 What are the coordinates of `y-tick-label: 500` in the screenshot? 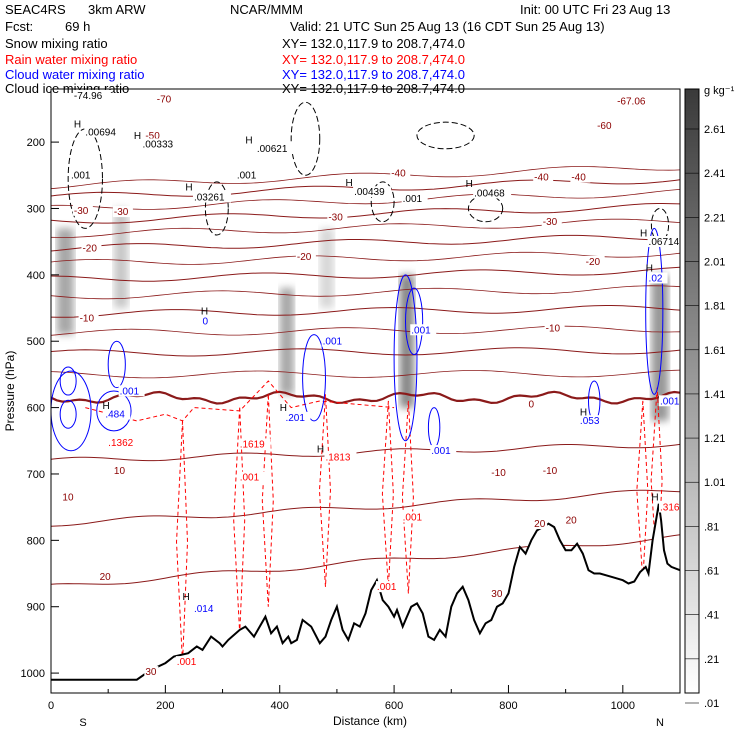 It's located at (36, 342).